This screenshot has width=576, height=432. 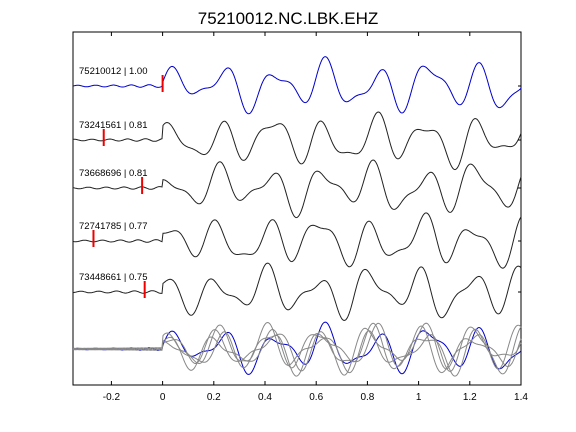 I want to click on x-tick-label: 1.4, so click(x=521, y=397).